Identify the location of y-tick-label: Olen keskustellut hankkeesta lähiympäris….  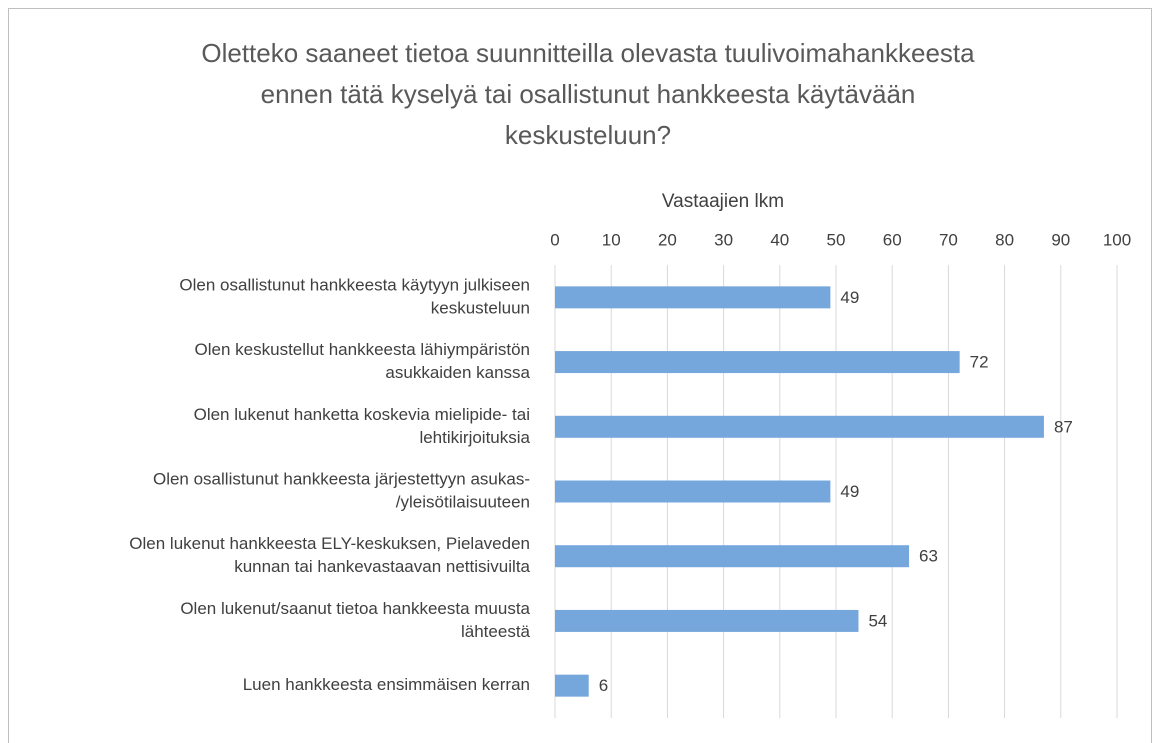
(362, 349).